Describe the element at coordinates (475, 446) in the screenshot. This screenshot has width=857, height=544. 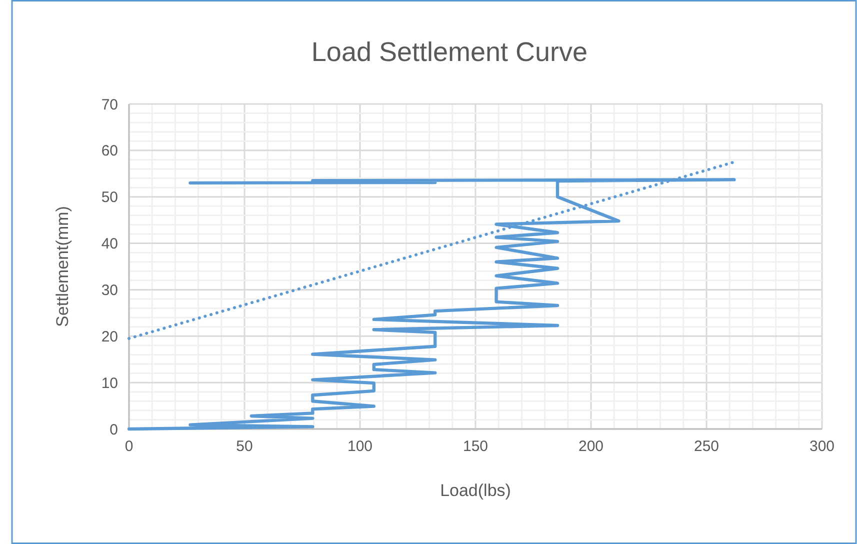
I see `x-tick-label: 150` at that location.